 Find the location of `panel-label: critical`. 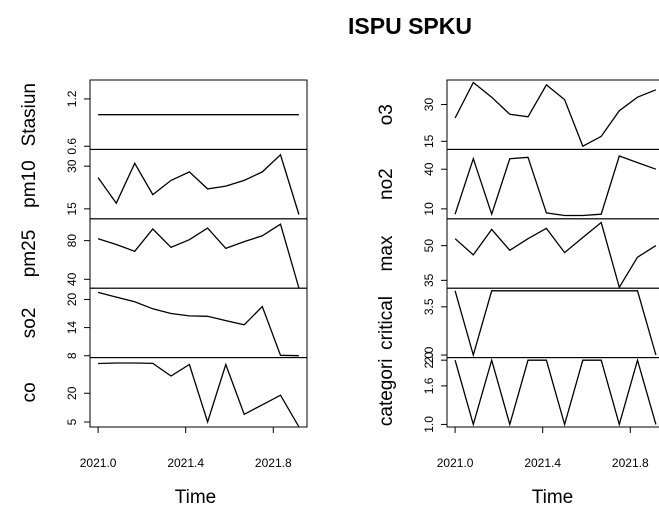

panel-label: critical is located at coordinates (386, 323).